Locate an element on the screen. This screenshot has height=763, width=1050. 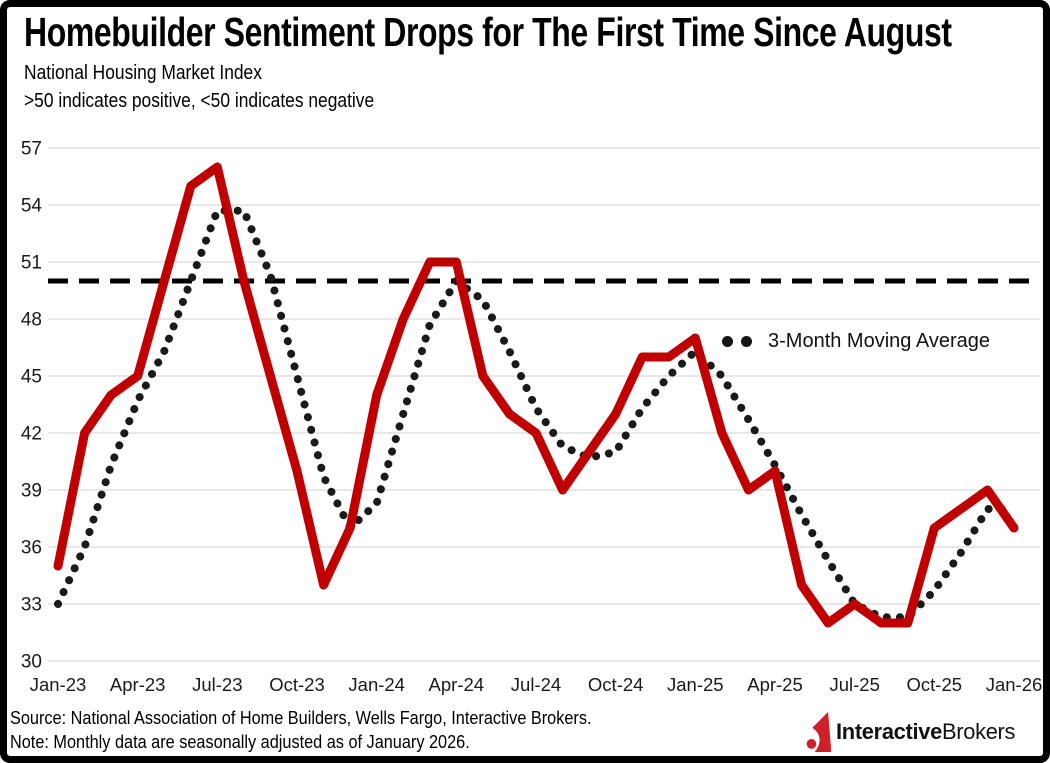
logo-text: InteractiveBrokers is located at coordinates (925, 732).